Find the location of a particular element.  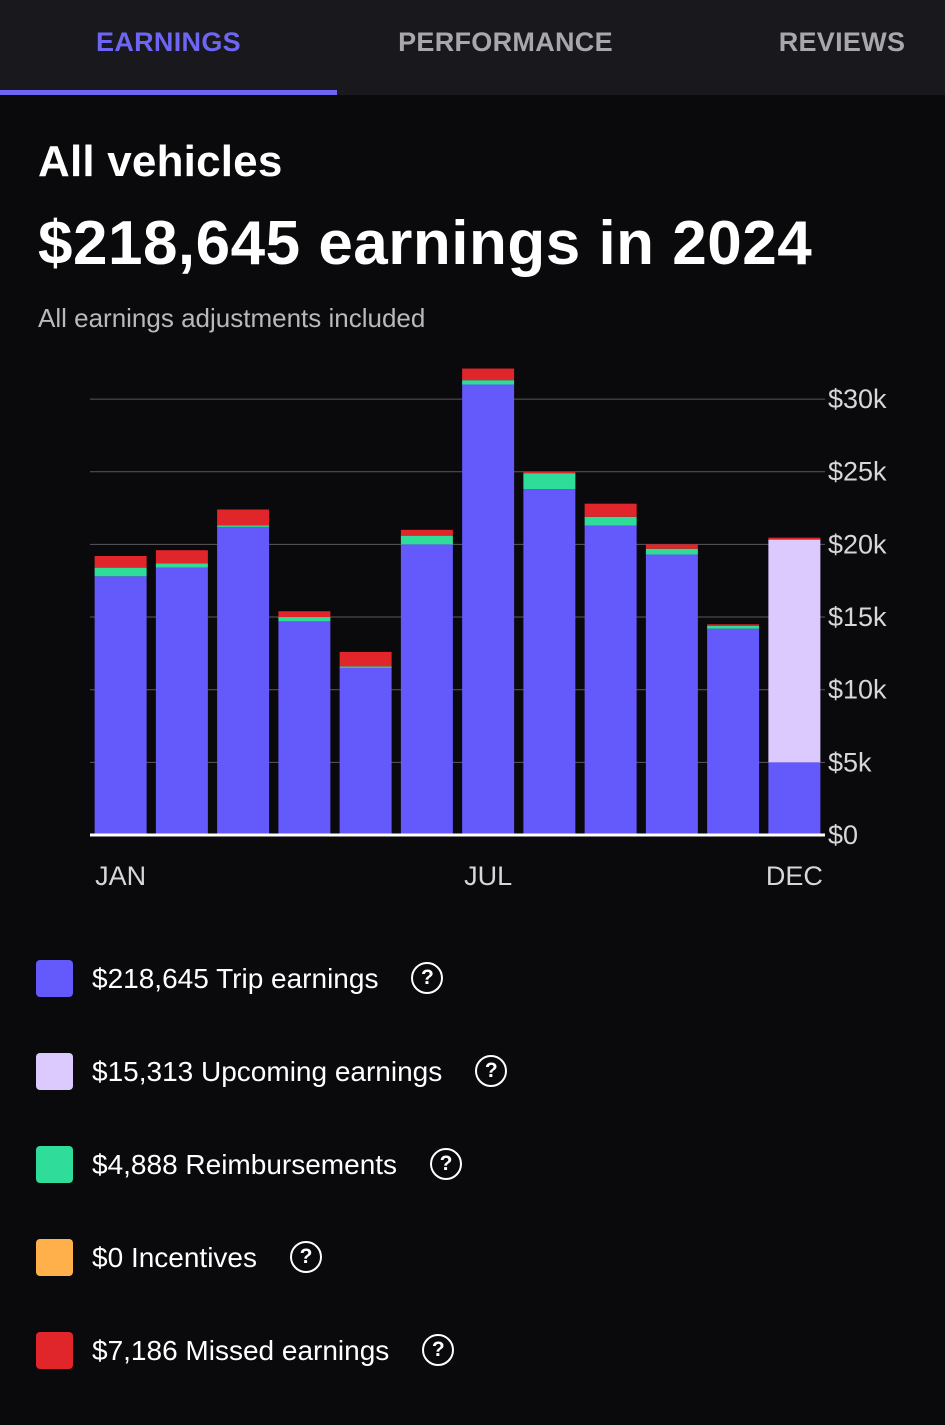

legend-text: Trip earnings is located at coordinates (297, 978).